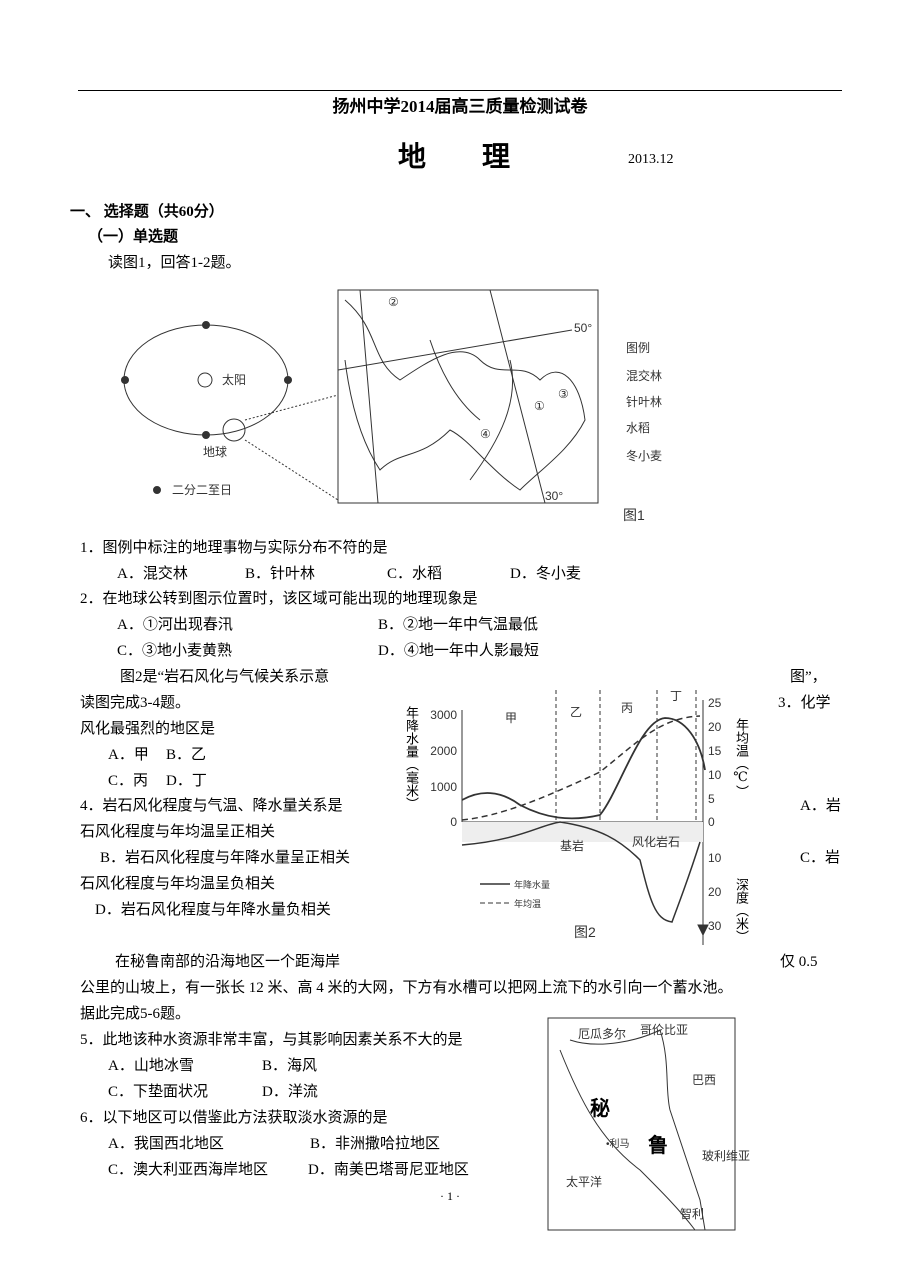 Image resolution: width=920 pixels, height=1274 pixels. Describe the element at coordinates (225, 677) in the screenshot. I see `group-intro: 图2是“岩石风化与气候关系示意` at that location.